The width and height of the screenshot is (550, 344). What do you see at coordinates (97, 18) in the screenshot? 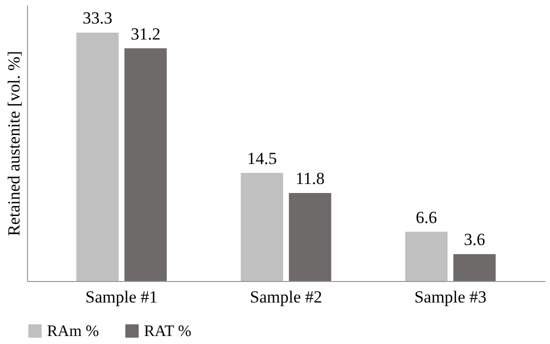
I see `data-label: 33.3` at bounding box center [97, 18].